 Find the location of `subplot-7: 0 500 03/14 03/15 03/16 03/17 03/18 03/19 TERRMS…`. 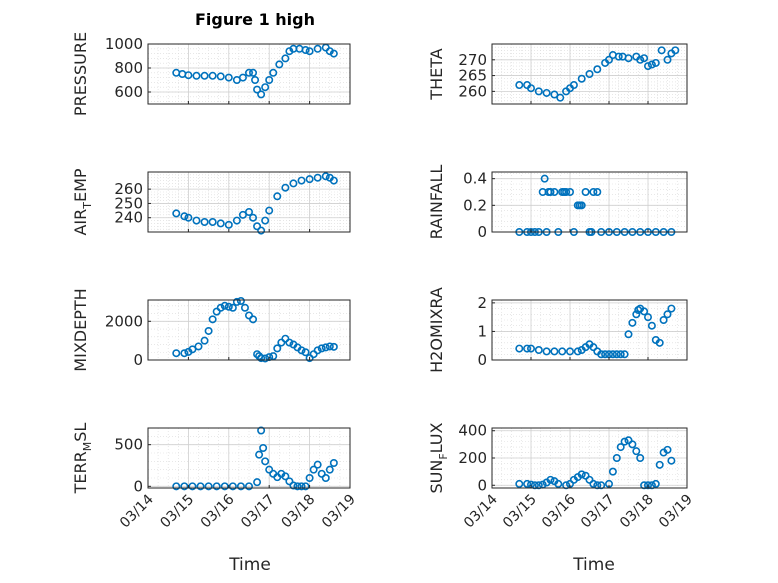

subplot-7: 0 500 03/14 03/15 03/16 03/17 03/18 03/19 TERRMS… is located at coordinates (215, 477).